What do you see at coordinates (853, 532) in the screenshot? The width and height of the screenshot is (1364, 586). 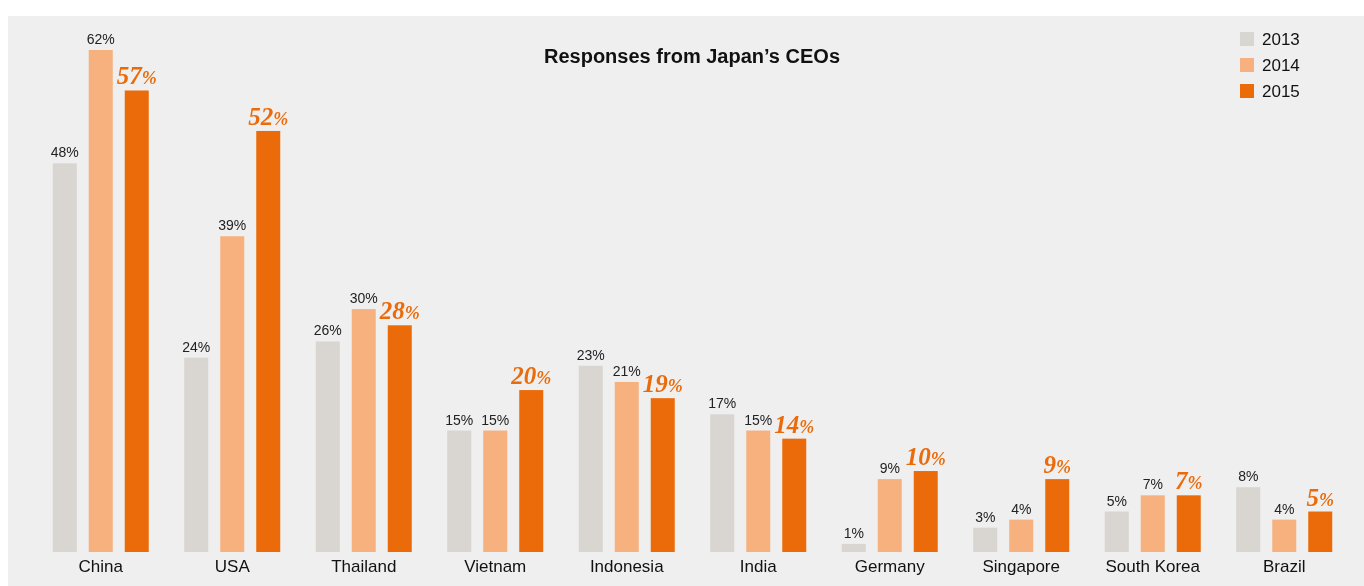 I see `data-label: 1%` at bounding box center [853, 532].